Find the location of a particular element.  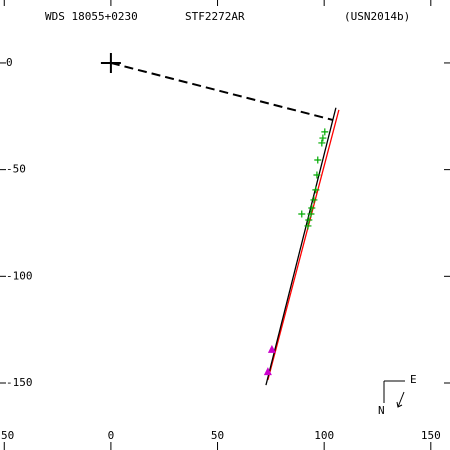

compass-north: N is located at coordinates (381, 410).